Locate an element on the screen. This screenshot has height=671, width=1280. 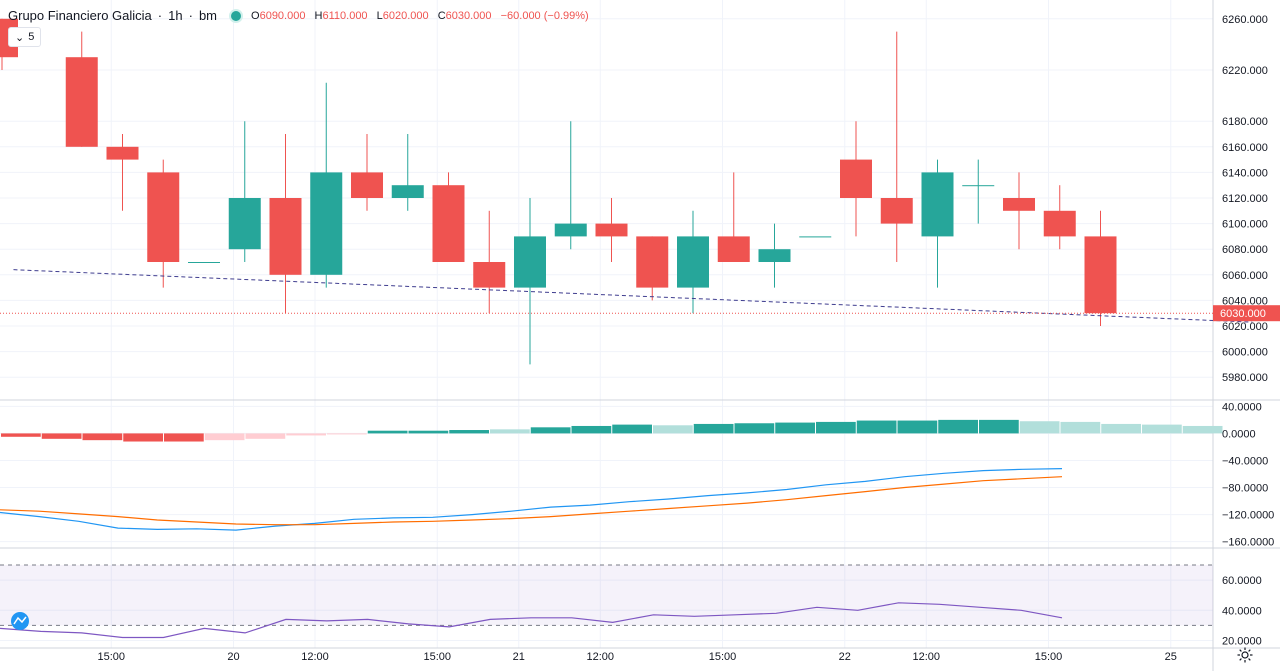
price-tick-label: 6080.000 is located at coordinates (1245, 250).